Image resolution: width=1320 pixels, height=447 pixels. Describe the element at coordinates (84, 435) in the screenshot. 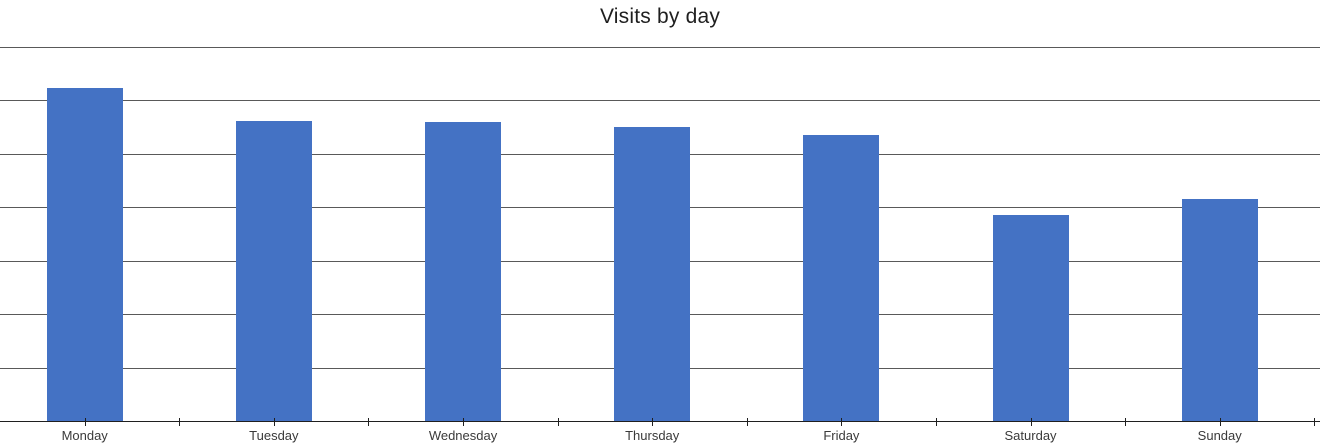

I see `x-label-monday: Monday` at that location.